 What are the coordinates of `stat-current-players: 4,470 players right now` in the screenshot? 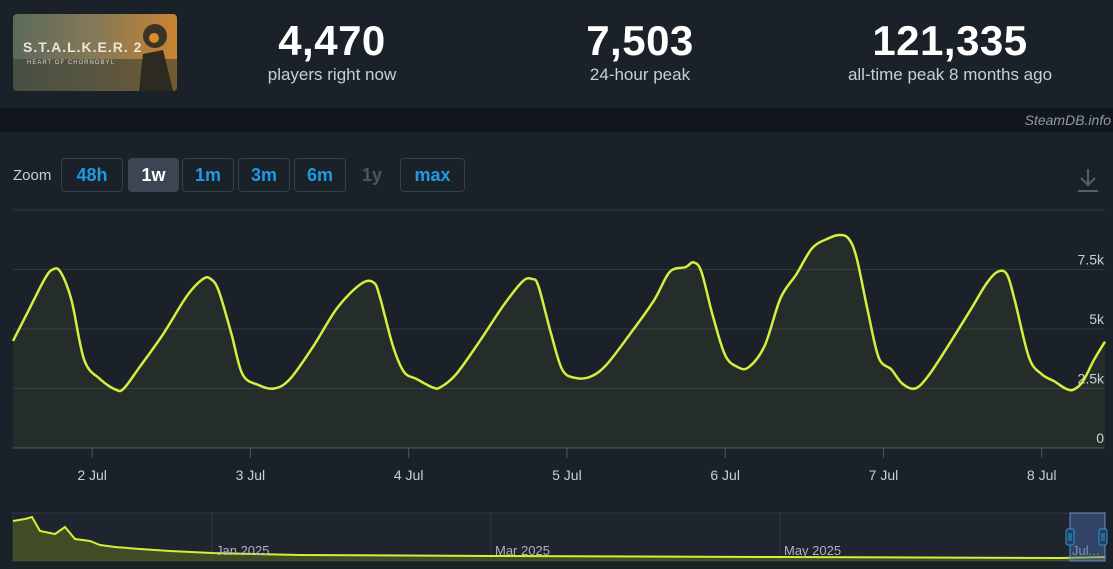 It's located at (332, 52).